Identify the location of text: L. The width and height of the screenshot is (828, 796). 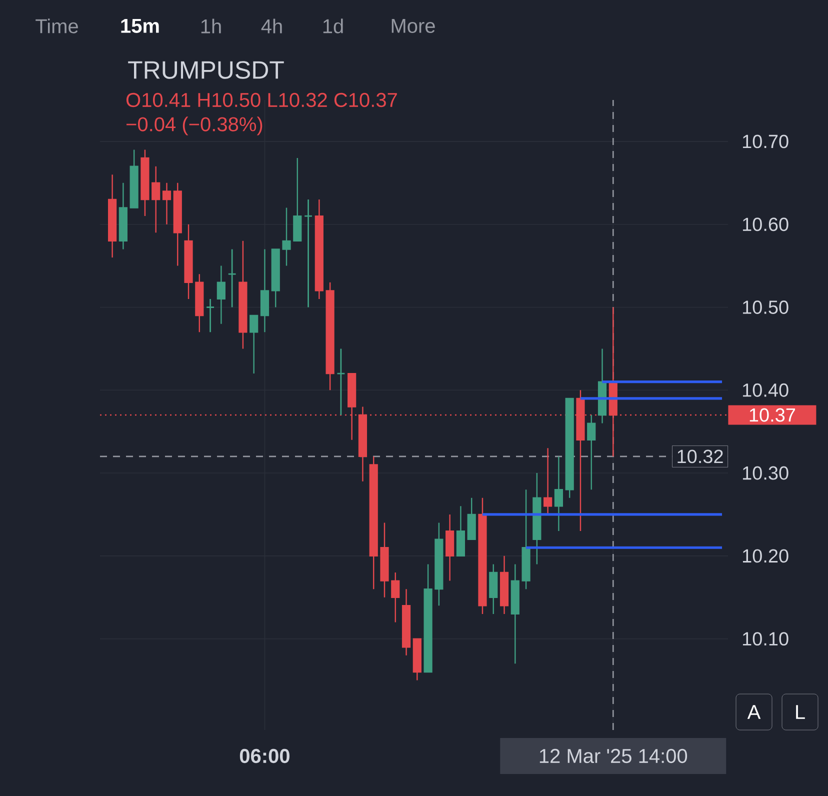
(800, 712).